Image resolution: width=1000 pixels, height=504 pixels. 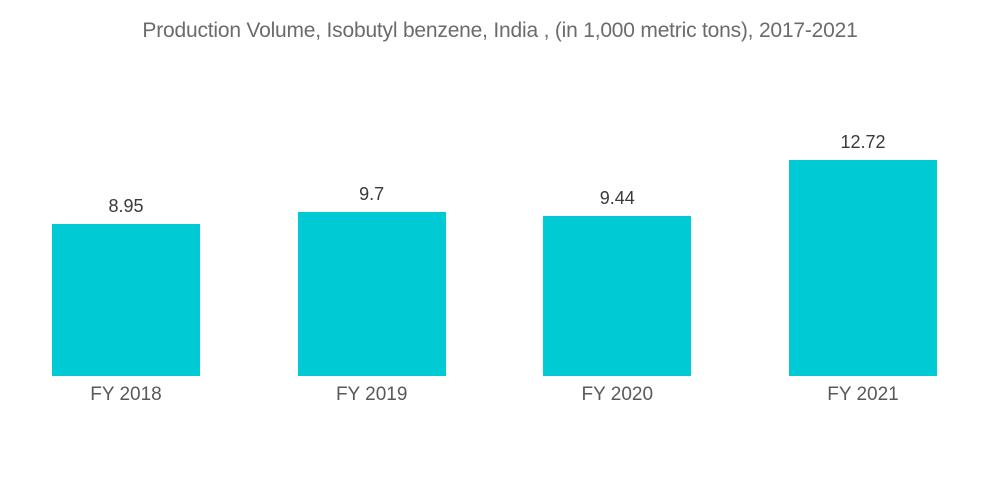 What do you see at coordinates (126, 206) in the screenshot?
I see `bar-value-label: 8.95` at bounding box center [126, 206].